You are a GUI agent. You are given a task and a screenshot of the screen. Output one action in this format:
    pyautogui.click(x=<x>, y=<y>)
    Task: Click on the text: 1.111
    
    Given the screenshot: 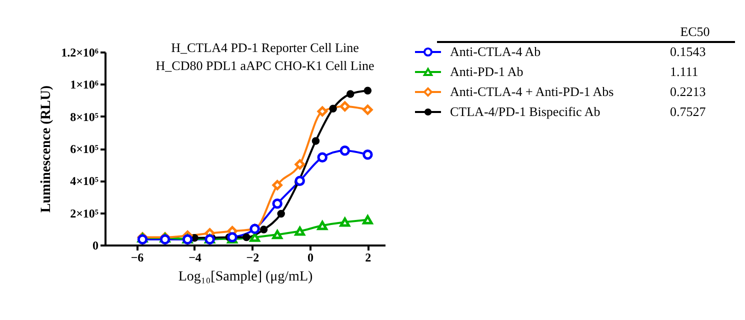 What is the action you would take?
    pyautogui.click(x=684, y=71)
    